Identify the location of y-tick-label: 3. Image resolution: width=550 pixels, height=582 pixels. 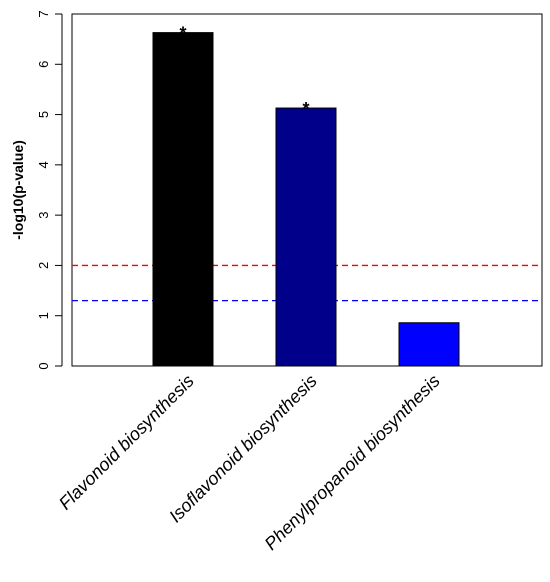
(43, 215).